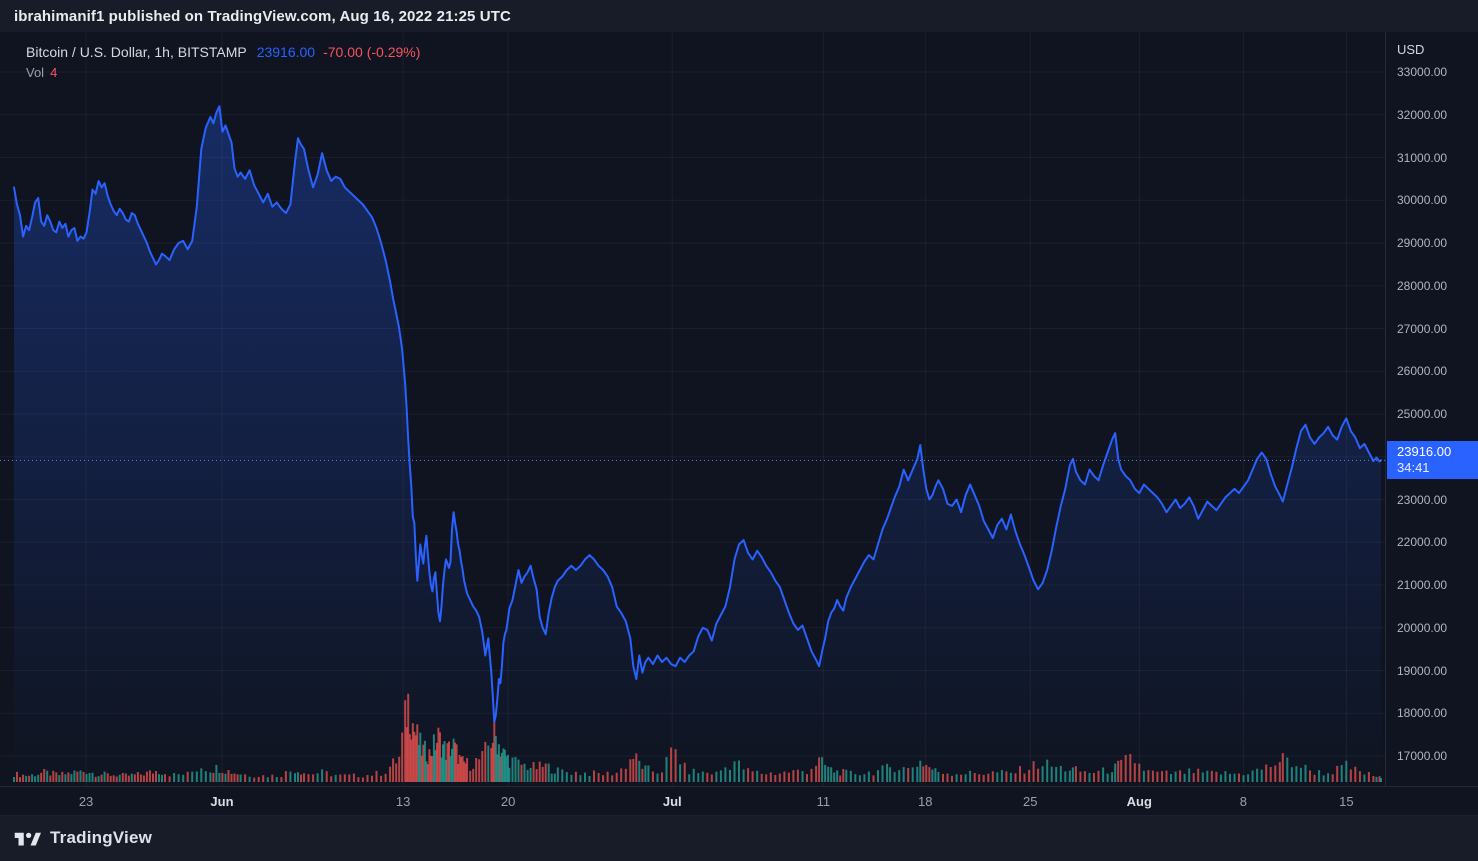 This screenshot has height=861, width=1478. Describe the element at coordinates (1346, 801) in the screenshot. I see `time-tick-label: 15` at that location.